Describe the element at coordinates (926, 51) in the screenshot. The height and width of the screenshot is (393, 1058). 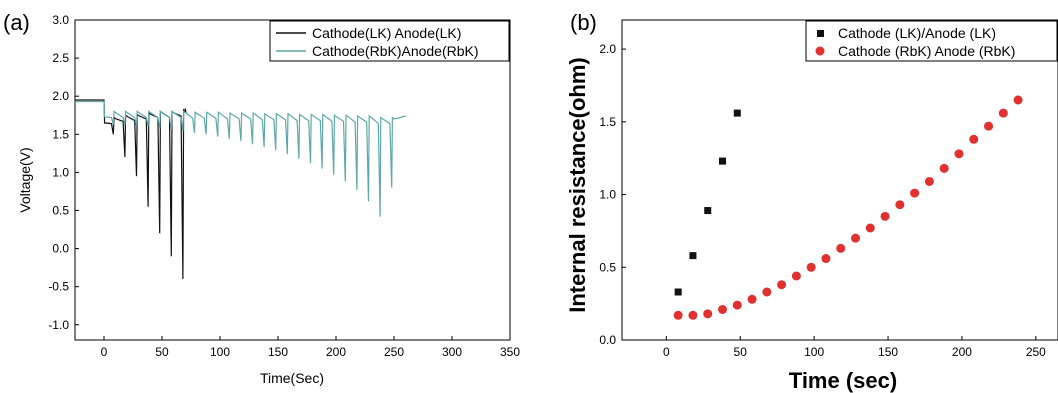
I see `chart-b-legend-label-1: Cathode (RbK) Anode (RbK)` at that location.